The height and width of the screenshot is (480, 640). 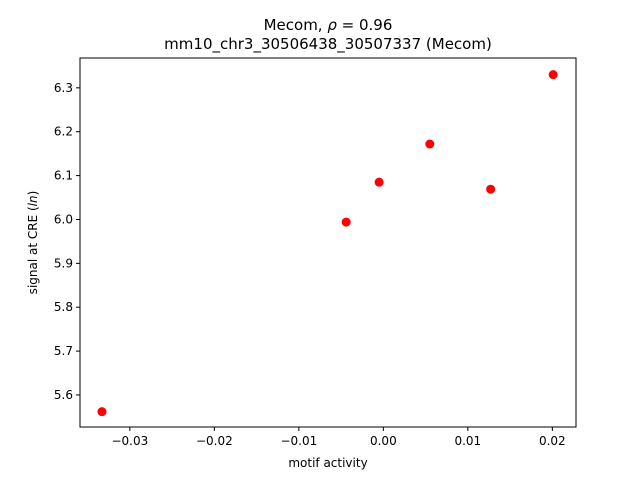 What do you see at coordinates (67, 241) in the screenshot?
I see `y-axis-ticks: 5.6 5.7 5.8 5.9 6.0 6.1 6.2 6.3` at bounding box center [67, 241].